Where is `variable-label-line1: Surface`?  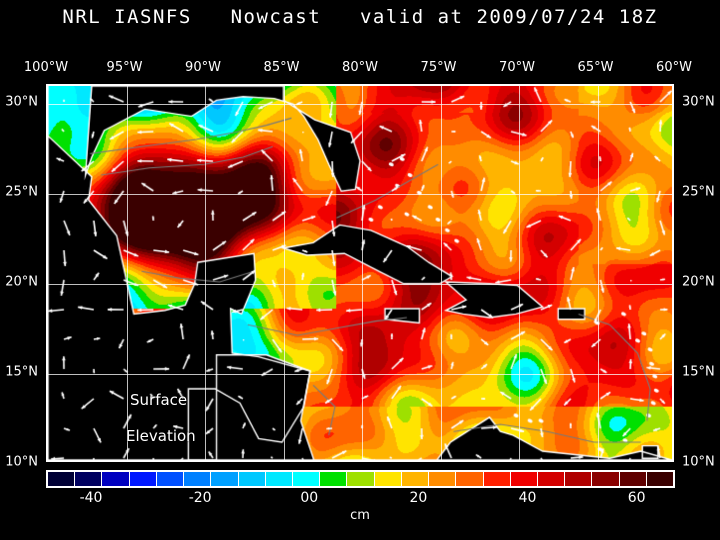 variable-label-line1: Surface is located at coordinates (159, 400).